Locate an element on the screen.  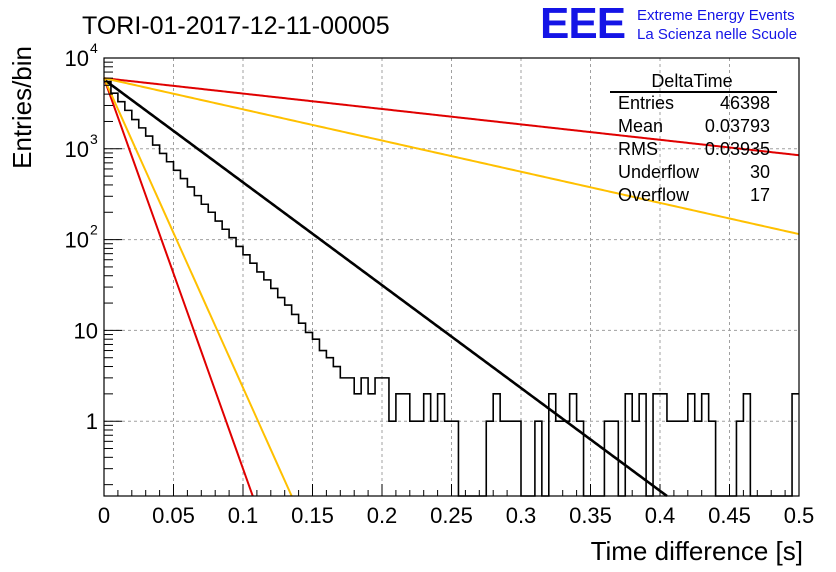
logo-mark: EEE is located at coordinates (582, 24).